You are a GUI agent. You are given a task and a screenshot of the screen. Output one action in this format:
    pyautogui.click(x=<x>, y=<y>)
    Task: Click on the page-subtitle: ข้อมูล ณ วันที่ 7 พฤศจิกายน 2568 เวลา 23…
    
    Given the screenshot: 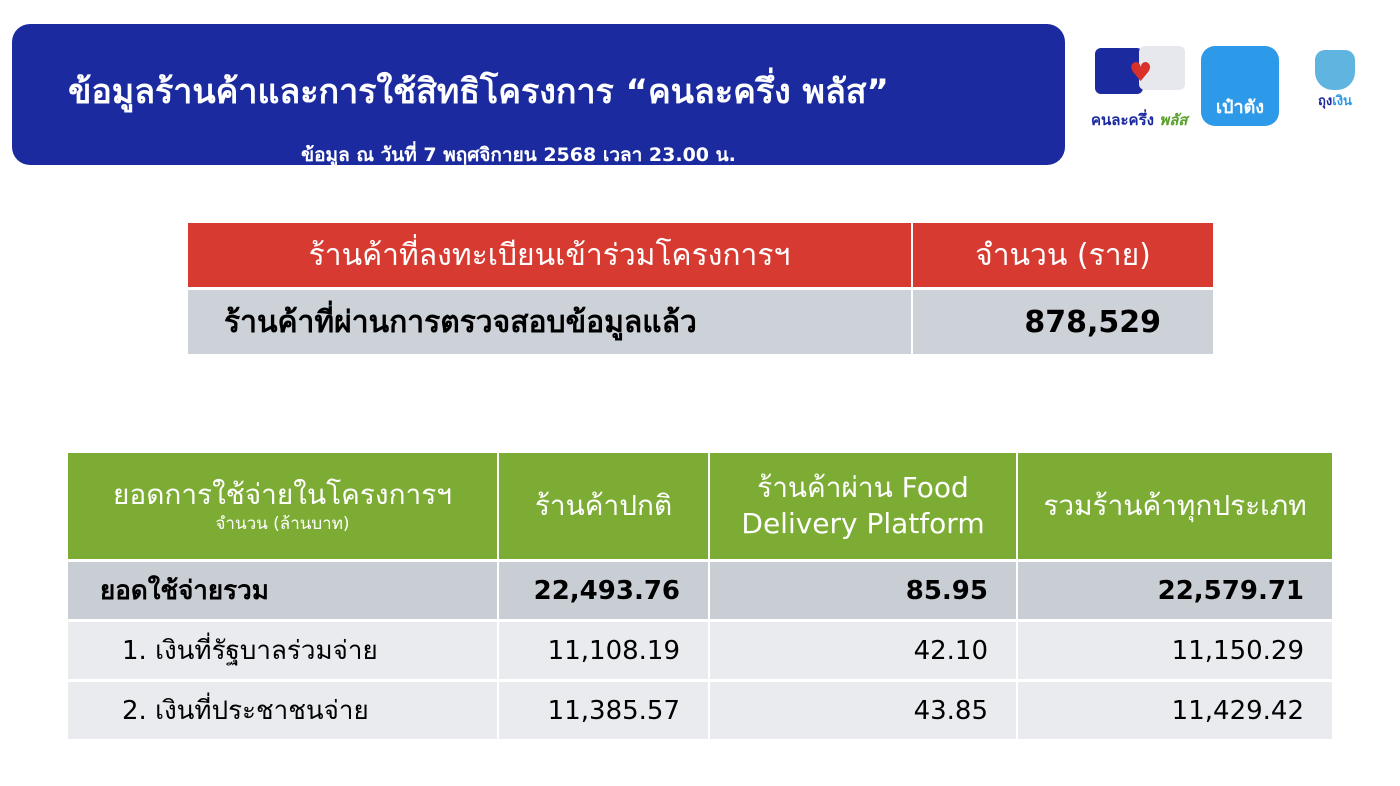 What is the action you would take?
    pyautogui.click(x=518, y=155)
    